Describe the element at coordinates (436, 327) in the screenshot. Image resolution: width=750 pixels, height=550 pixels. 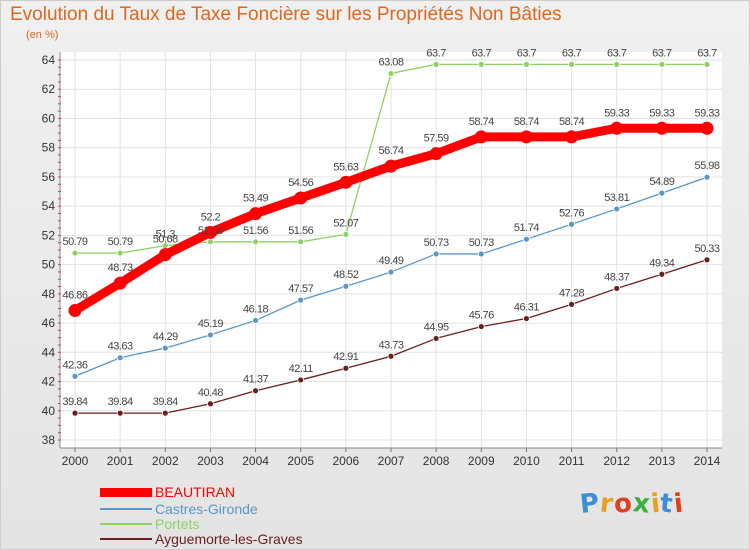
I see `data-label-ayguemorte-les-graves: 44.95` at that location.